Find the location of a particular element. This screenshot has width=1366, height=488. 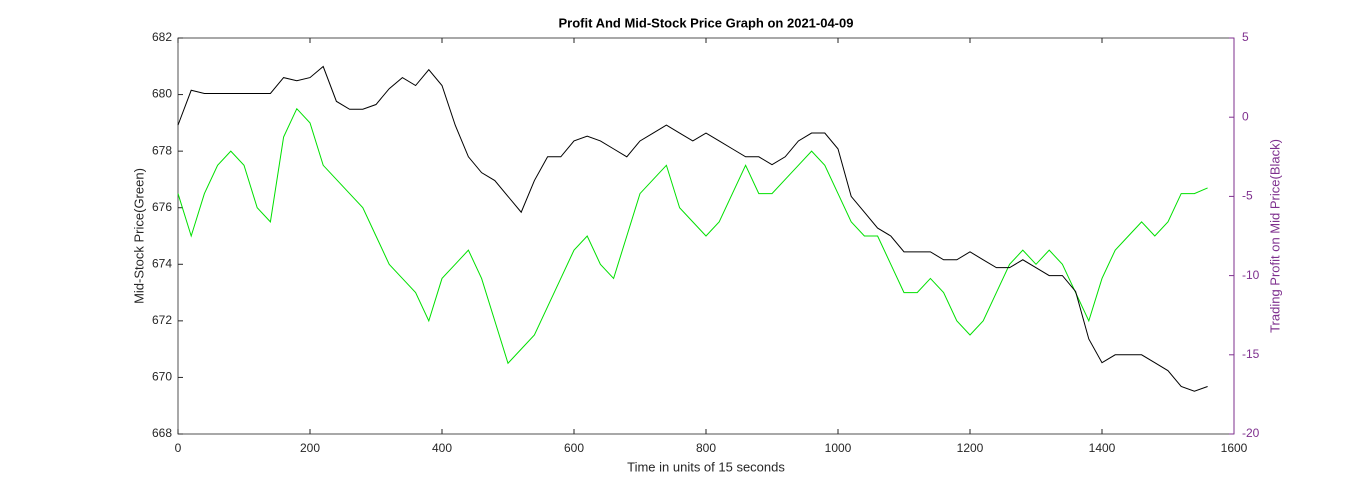

y-tick-label: 672 is located at coordinates (162, 320).